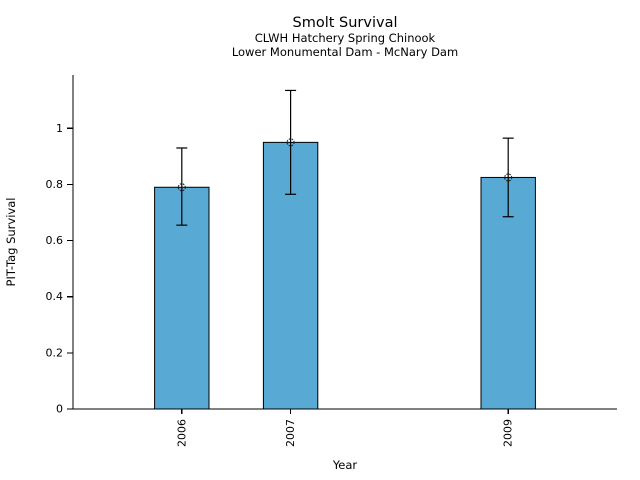 The height and width of the screenshot is (480, 640). I want to click on y-tick-label-1: 1, so click(59, 128).